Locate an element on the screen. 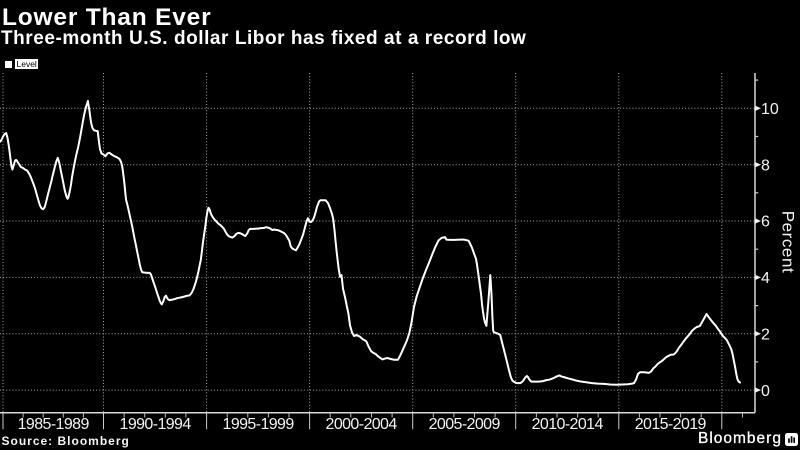 Image resolution: width=800 pixels, height=450 pixels. svg-text: 1995-1999 is located at coordinates (259, 424).